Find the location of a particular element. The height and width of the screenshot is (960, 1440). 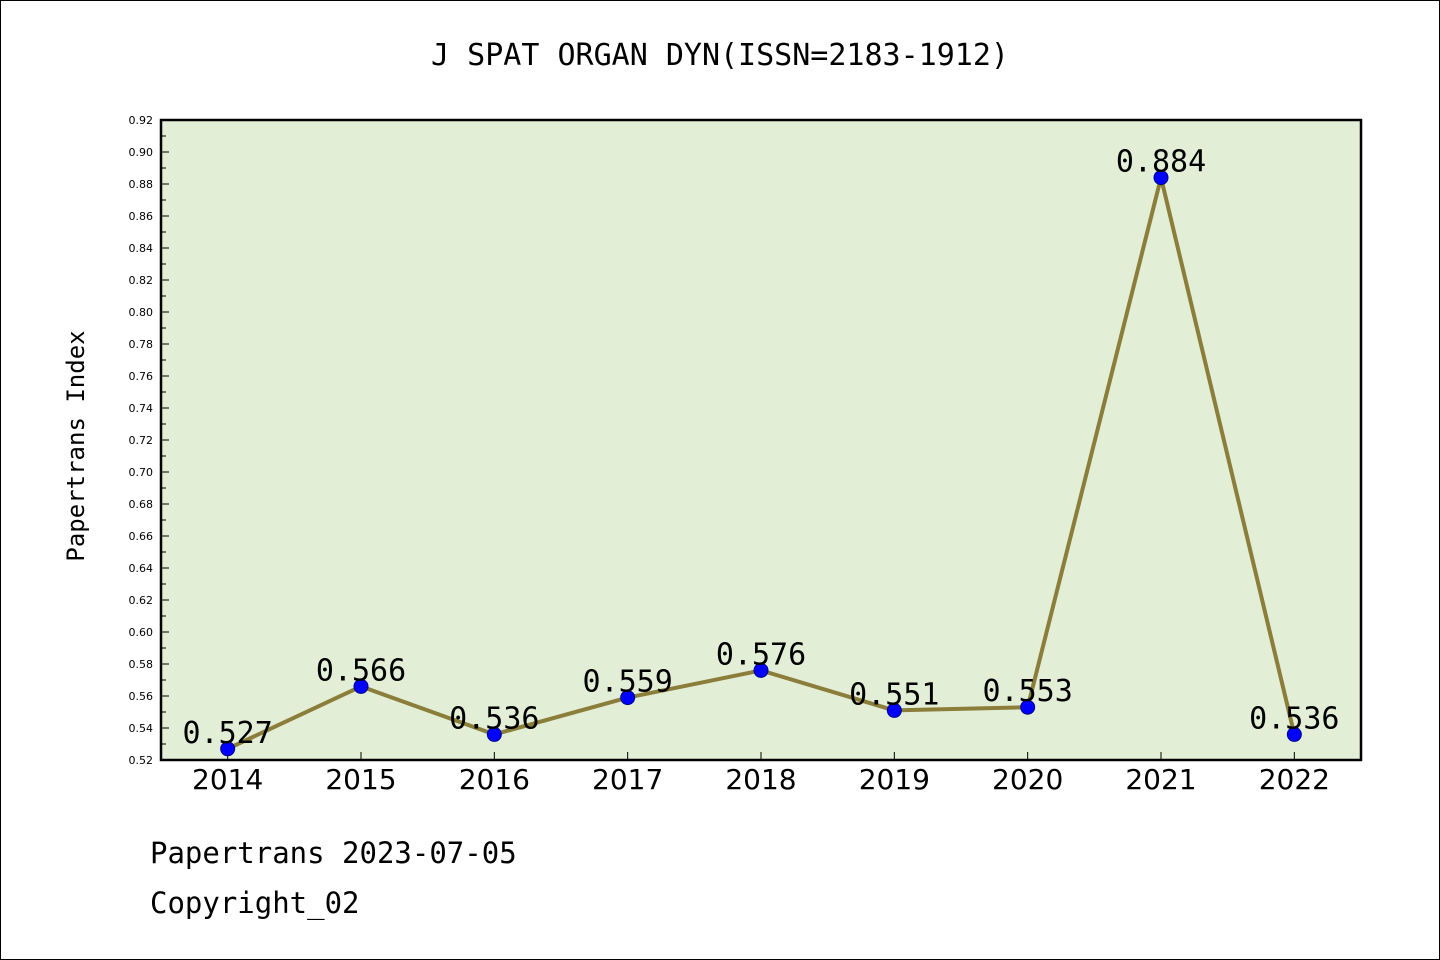

y-tick-label: 0.58 is located at coordinates (141, 664).